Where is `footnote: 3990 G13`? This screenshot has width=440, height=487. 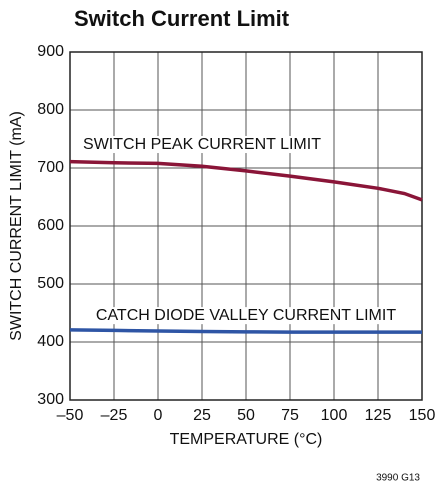 footnote: 3990 G13 is located at coordinates (398, 478).